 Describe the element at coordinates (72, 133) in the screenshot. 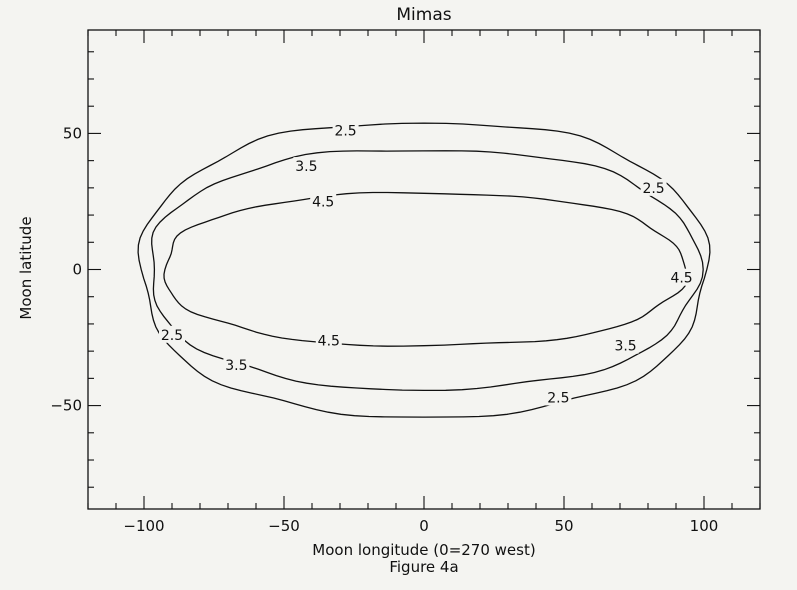

I see `y-tick-label: 50` at that location.